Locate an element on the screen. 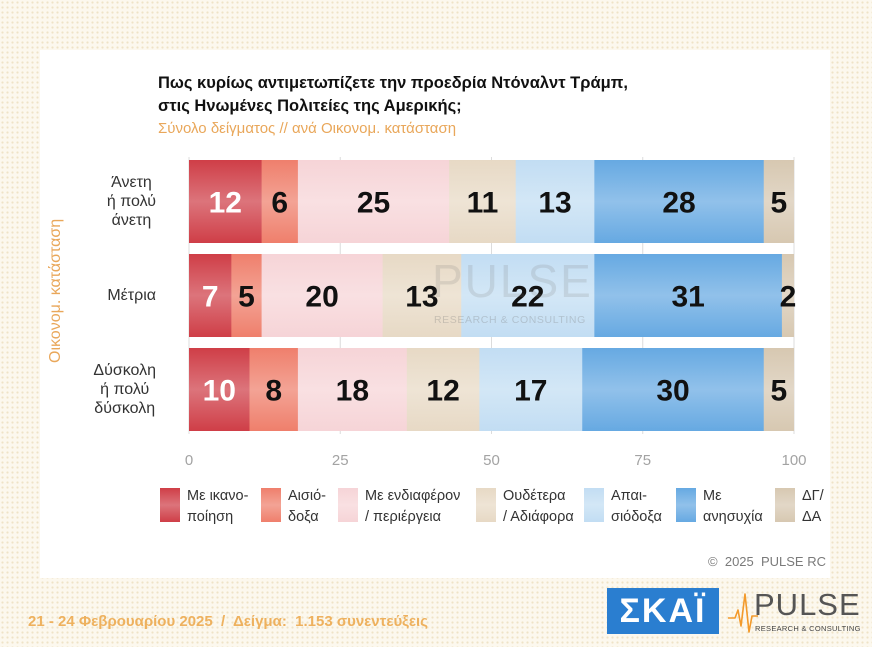  legend-item: Με ανησυχία is located at coordinates (719, 507).